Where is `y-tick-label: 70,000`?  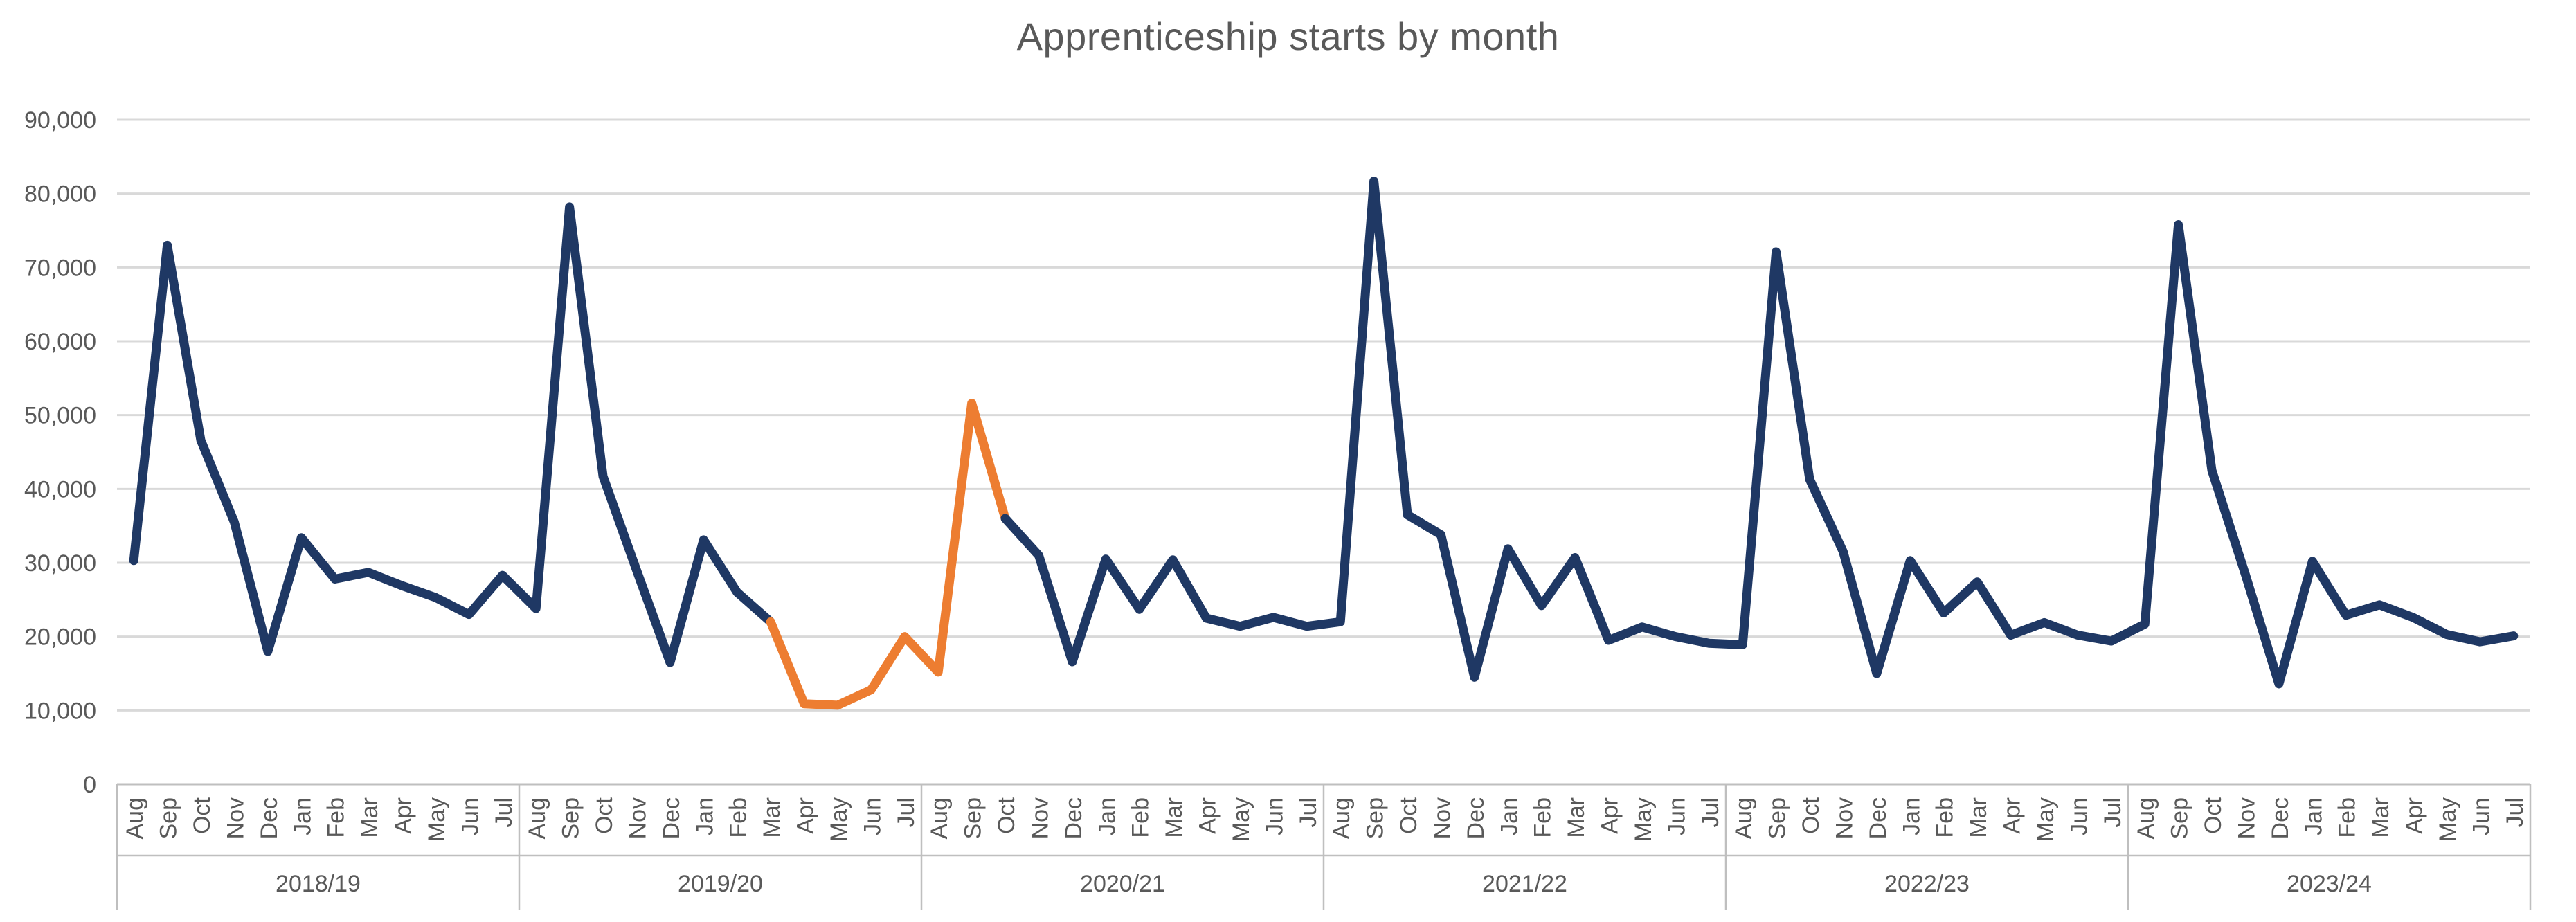 y-tick-label: 70,000 is located at coordinates (60, 268).